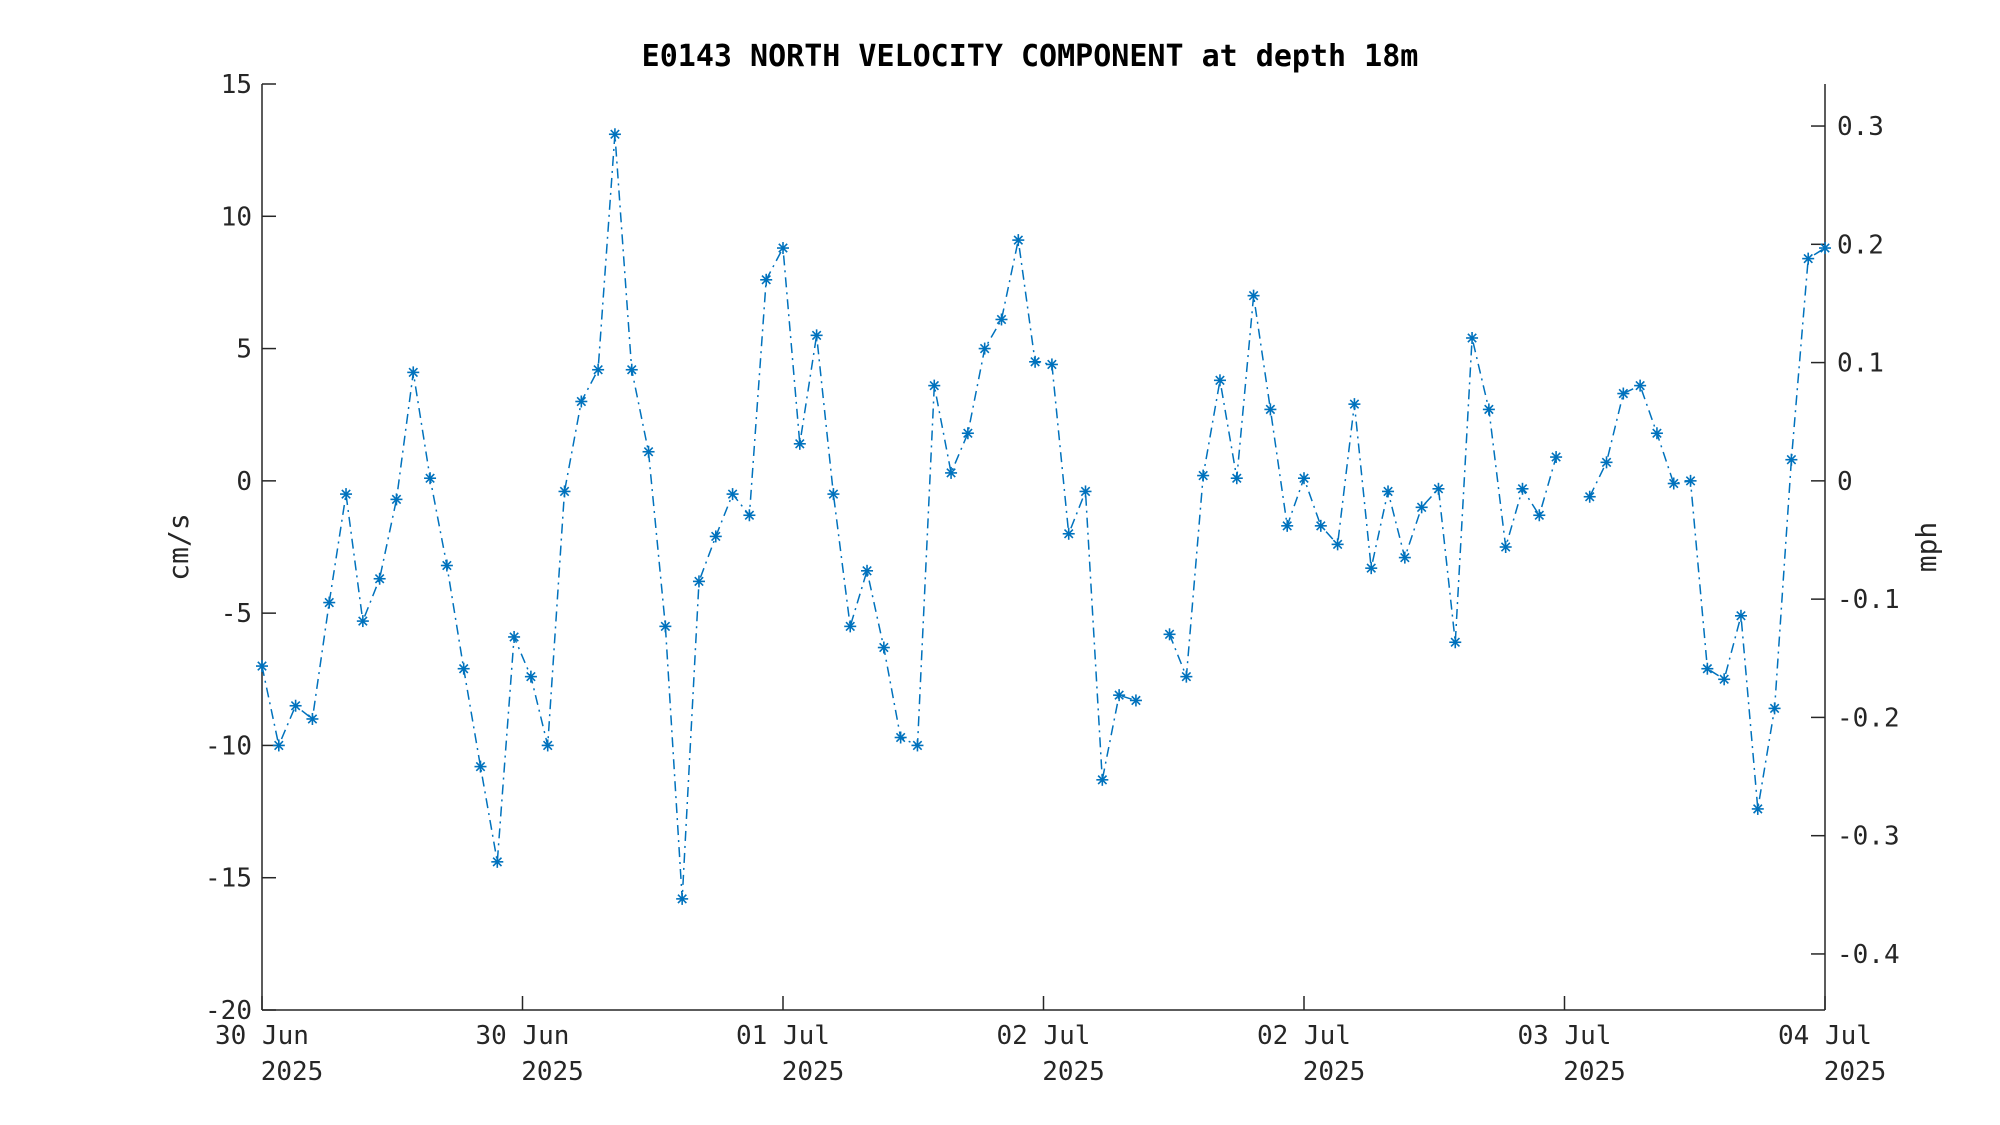 The width and height of the screenshot is (2000, 1125). I want to click on y-tick-label: -20, so click(228, 1011).